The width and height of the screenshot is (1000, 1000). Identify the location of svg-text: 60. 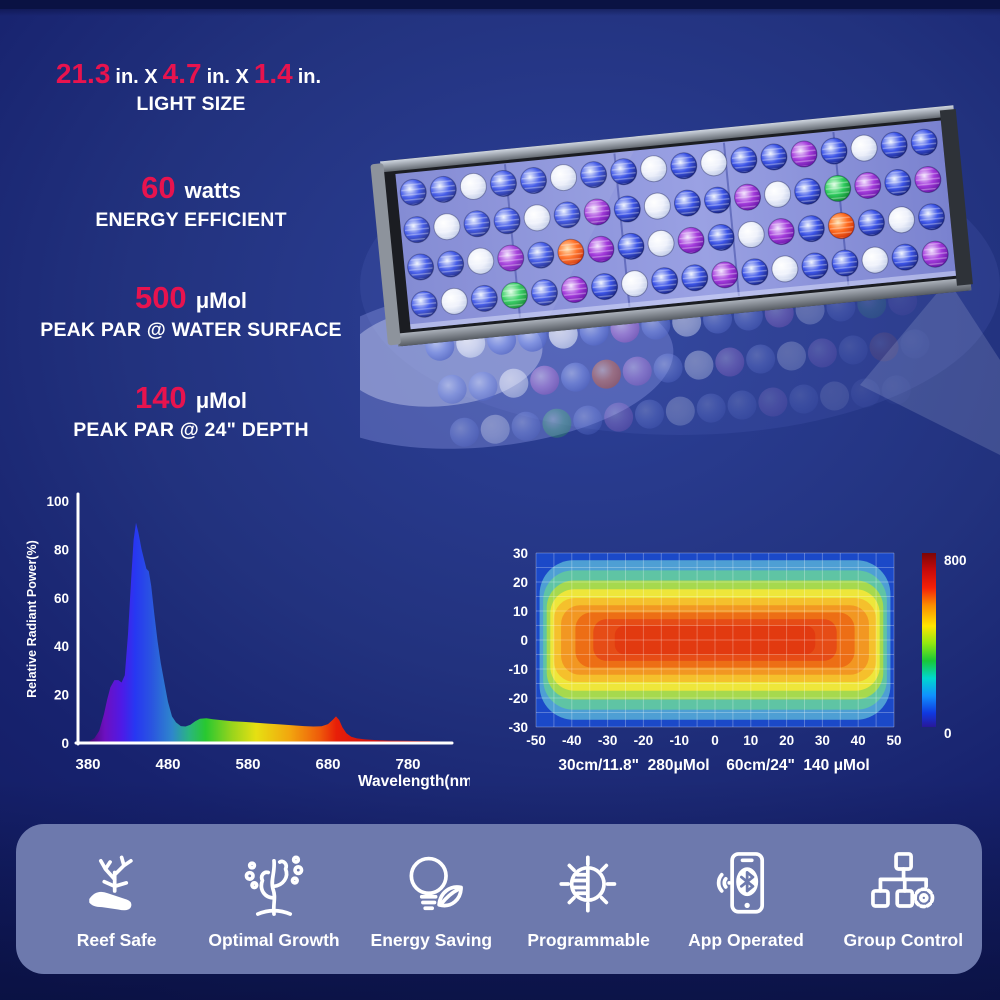
(61, 598).